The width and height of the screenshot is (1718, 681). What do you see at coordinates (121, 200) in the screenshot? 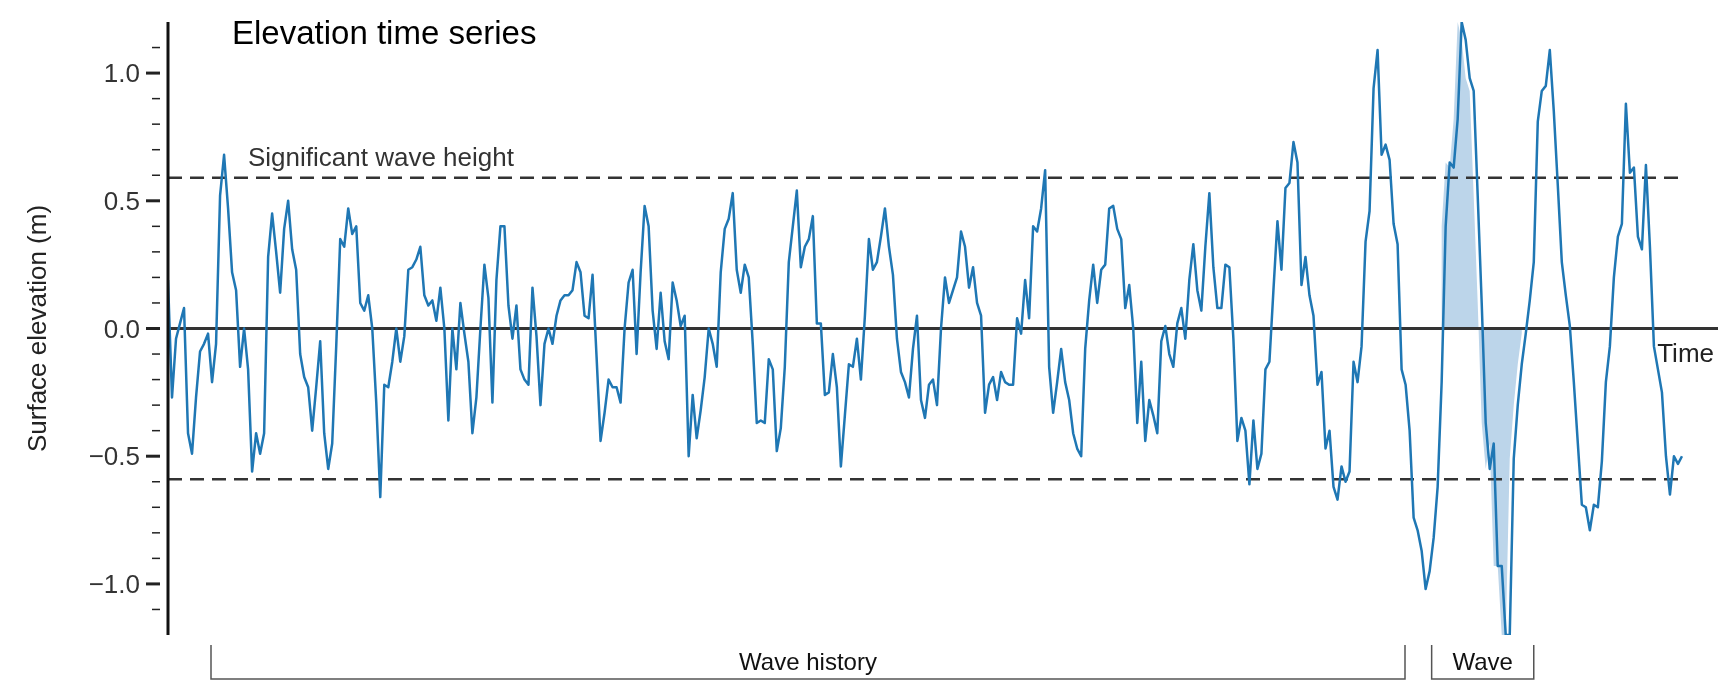
I see `y-tick-label: 0.5` at bounding box center [121, 200].